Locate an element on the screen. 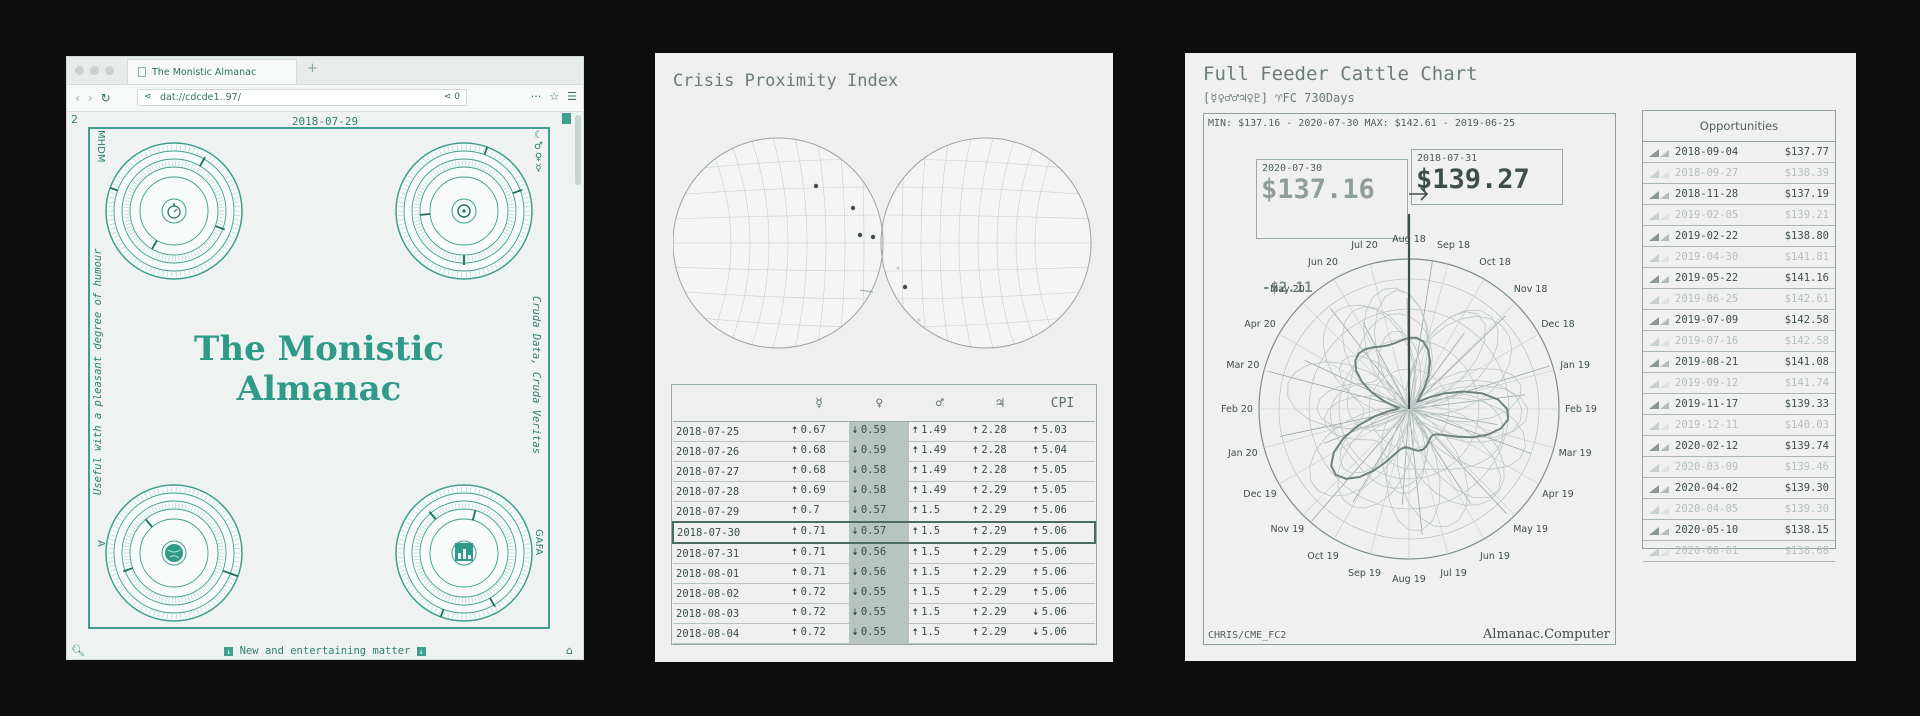  browser-tab: The Monistic Almanac is located at coordinates (212, 71).